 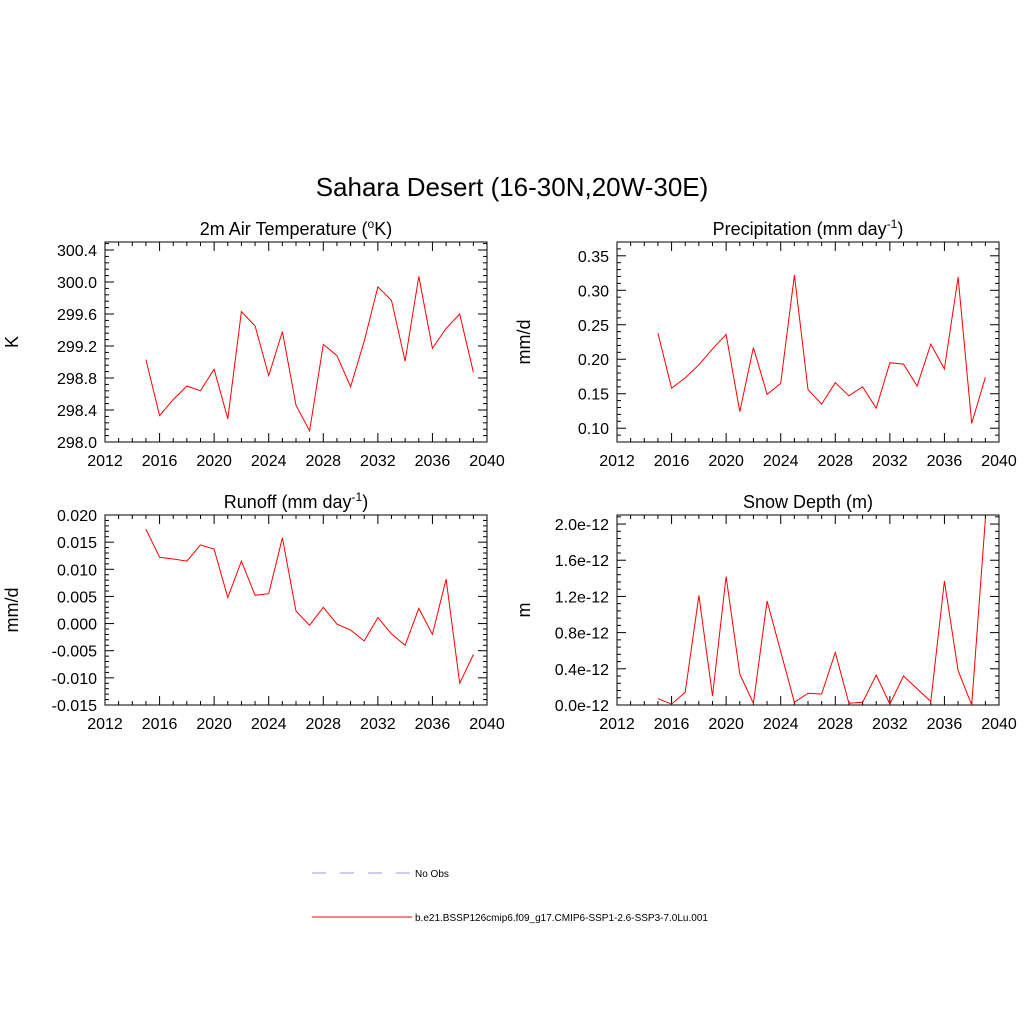 What do you see at coordinates (323, 724) in the screenshot?
I see `runoff-xtick-label: 2028` at bounding box center [323, 724].